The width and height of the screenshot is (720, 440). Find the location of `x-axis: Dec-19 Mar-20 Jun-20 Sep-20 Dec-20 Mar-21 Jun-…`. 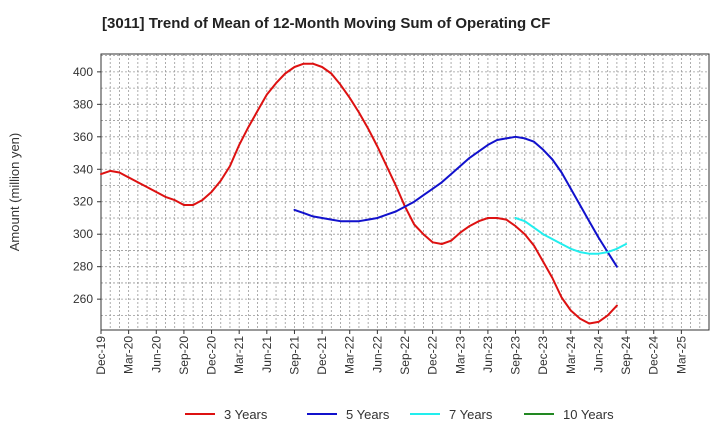

x-axis: Dec-19 Mar-20 Jun-20 Sep-20 Dec-20 Mar-21 Jun-… is located at coordinates (391, 352).